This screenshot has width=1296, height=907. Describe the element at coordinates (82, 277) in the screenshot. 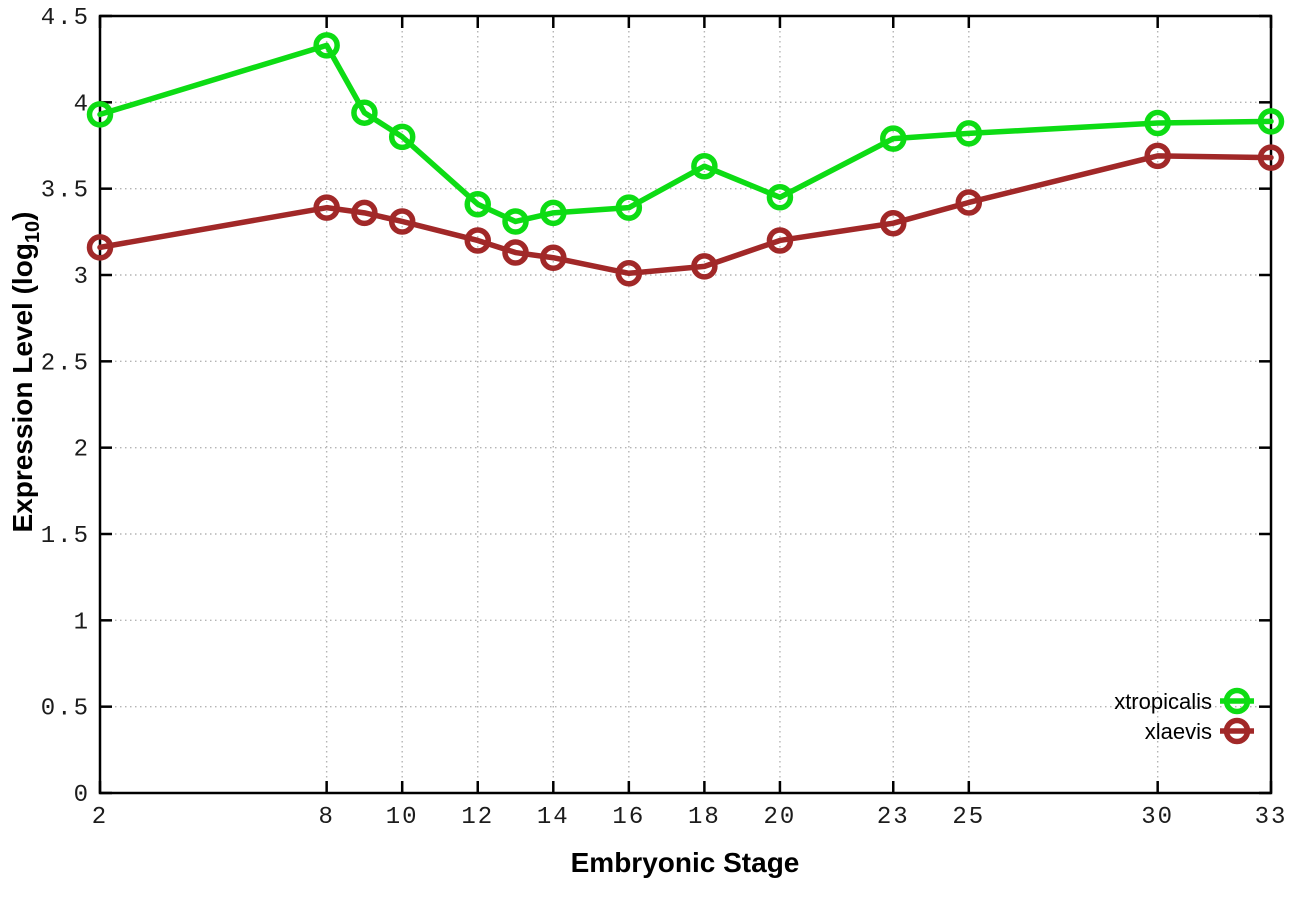

I see `y-tick-label: 3` at that location.